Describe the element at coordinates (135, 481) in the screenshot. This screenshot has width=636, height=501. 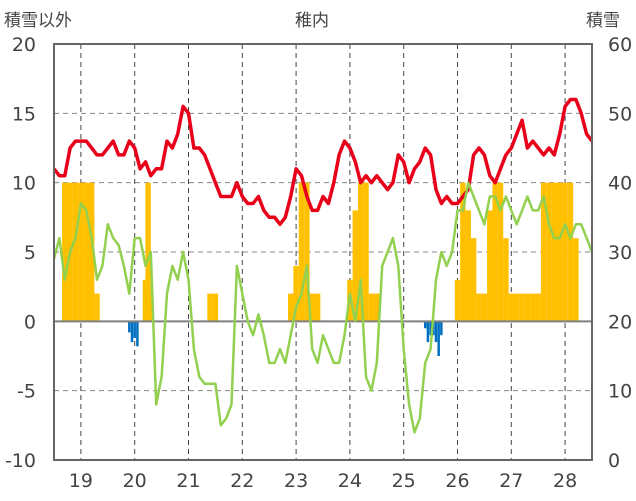
I see `x-tick-label: 20` at that location.